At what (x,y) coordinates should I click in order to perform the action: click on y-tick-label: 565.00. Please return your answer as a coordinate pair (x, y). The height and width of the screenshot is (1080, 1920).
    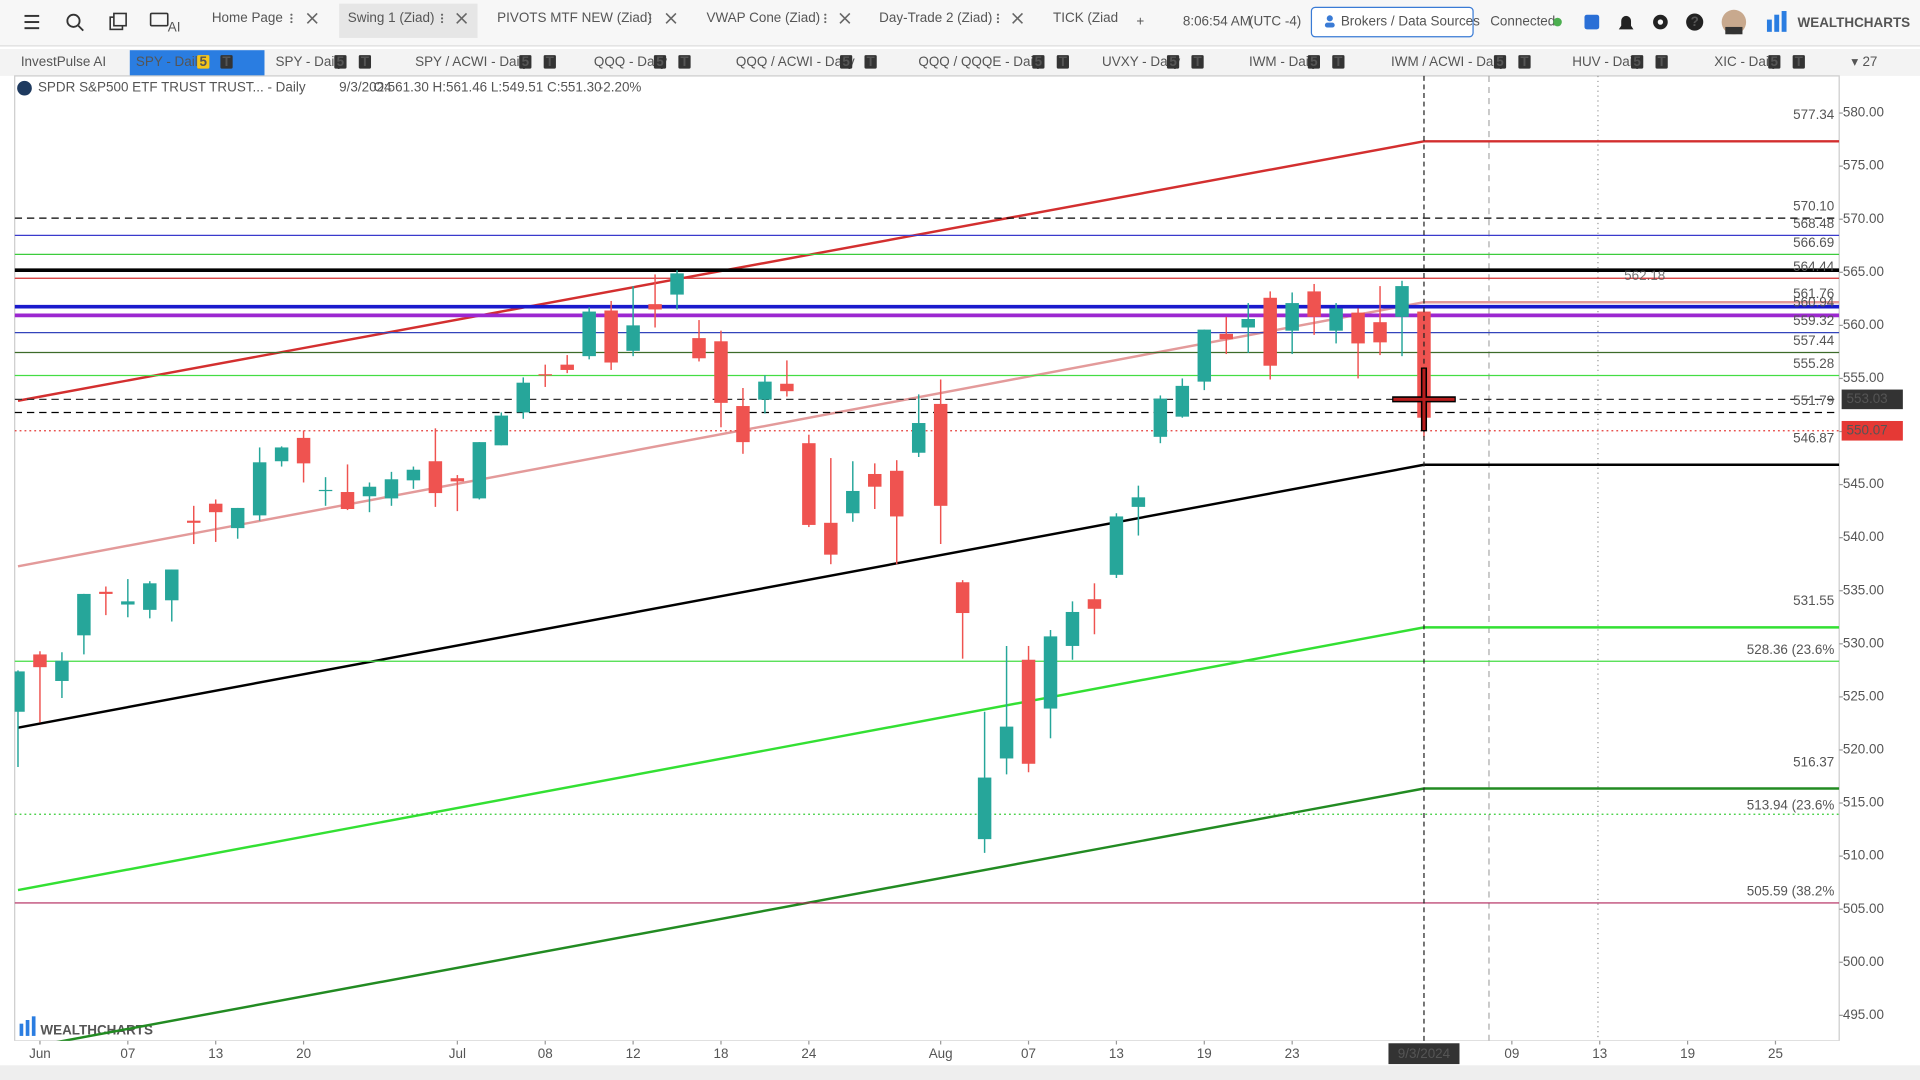
    Looking at the image, I should click on (1863, 271).